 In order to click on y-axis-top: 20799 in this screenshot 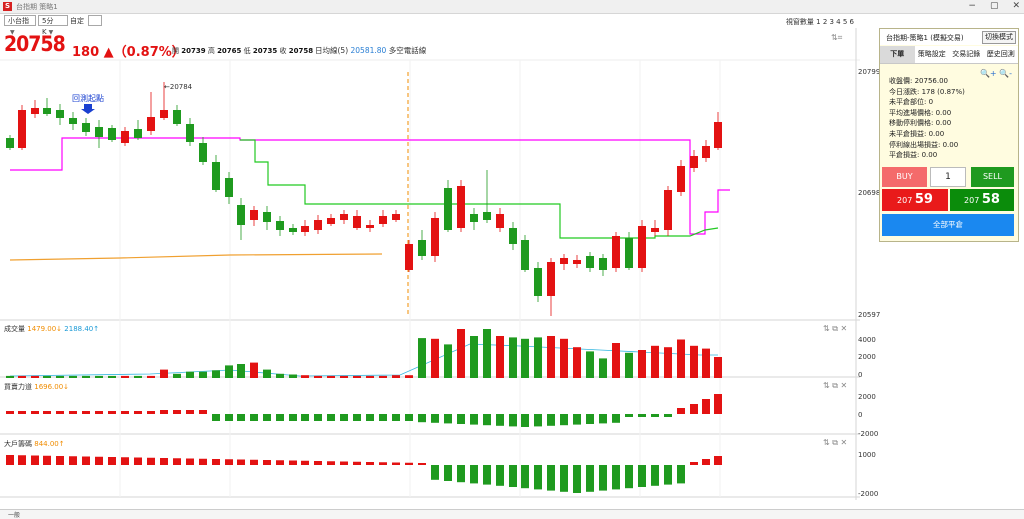, I will do `click(869, 72)`.